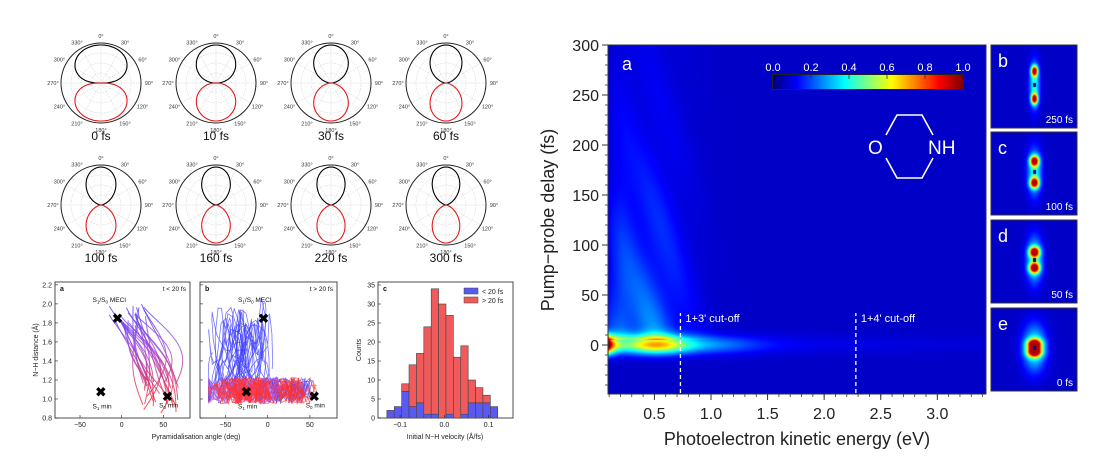 Image resolution: width=1110 pixels, height=469 pixels. I want to click on vmi-panel-letter: b, so click(1003, 61).